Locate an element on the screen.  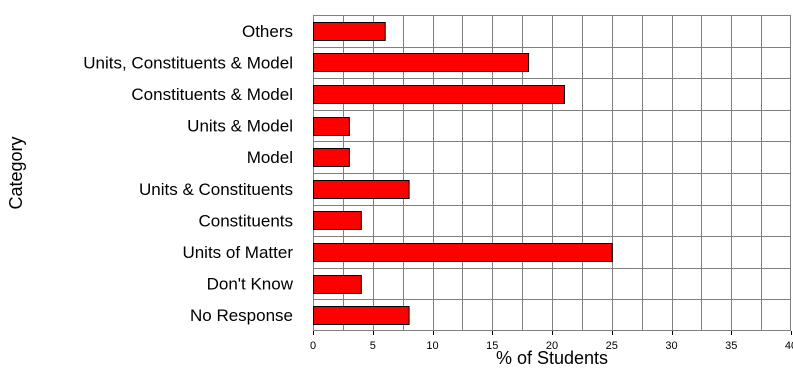
x-tick-label: 10 is located at coordinates (432, 346).